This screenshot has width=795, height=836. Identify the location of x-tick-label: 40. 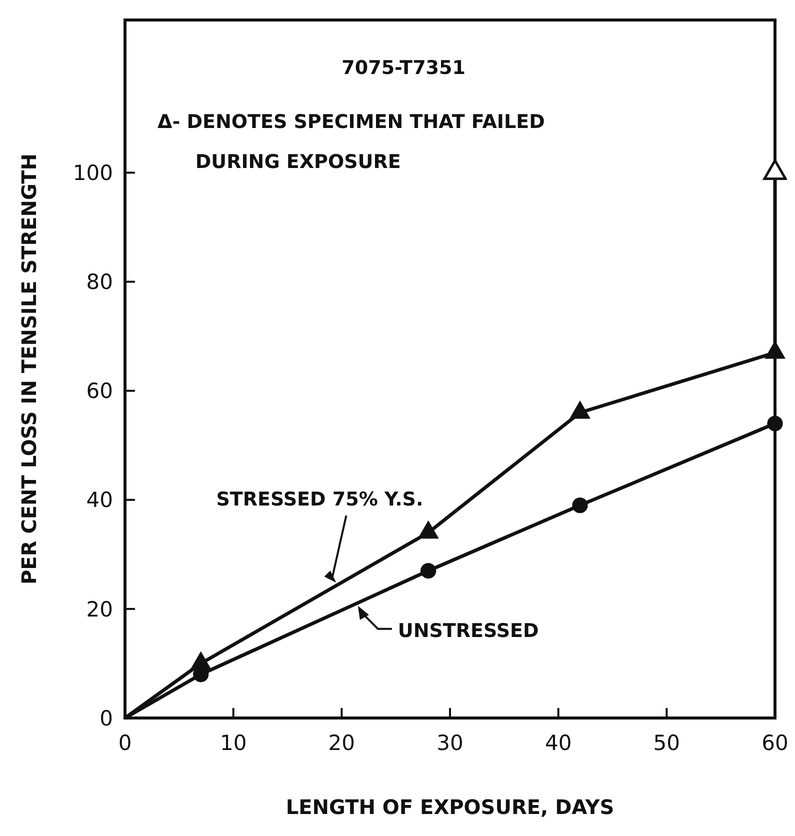
(558, 743).